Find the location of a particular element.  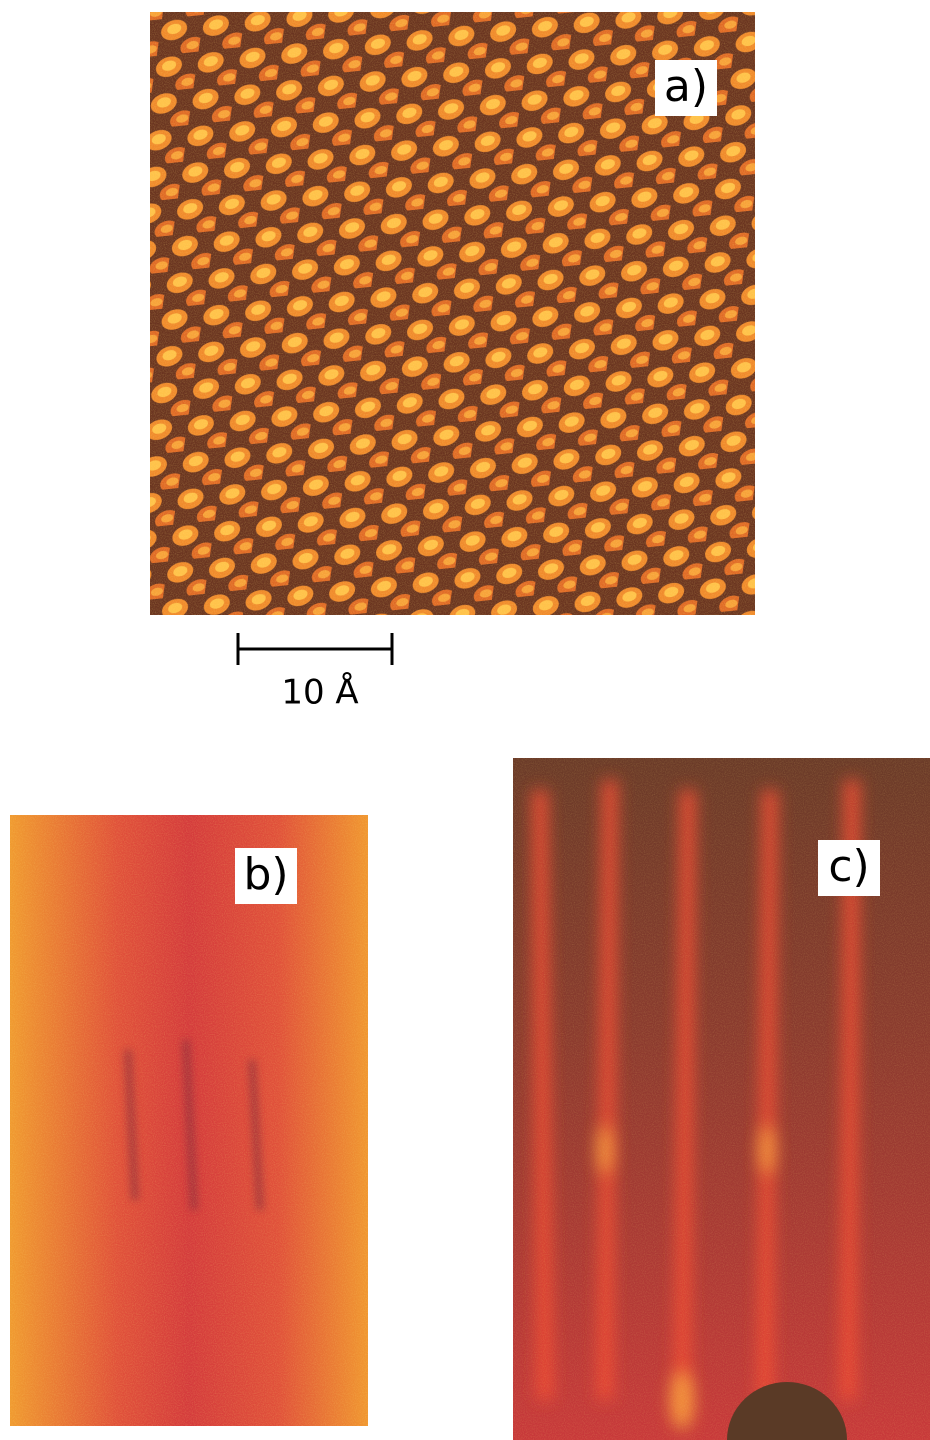

panel-label: b) is located at coordinates (265, 874).